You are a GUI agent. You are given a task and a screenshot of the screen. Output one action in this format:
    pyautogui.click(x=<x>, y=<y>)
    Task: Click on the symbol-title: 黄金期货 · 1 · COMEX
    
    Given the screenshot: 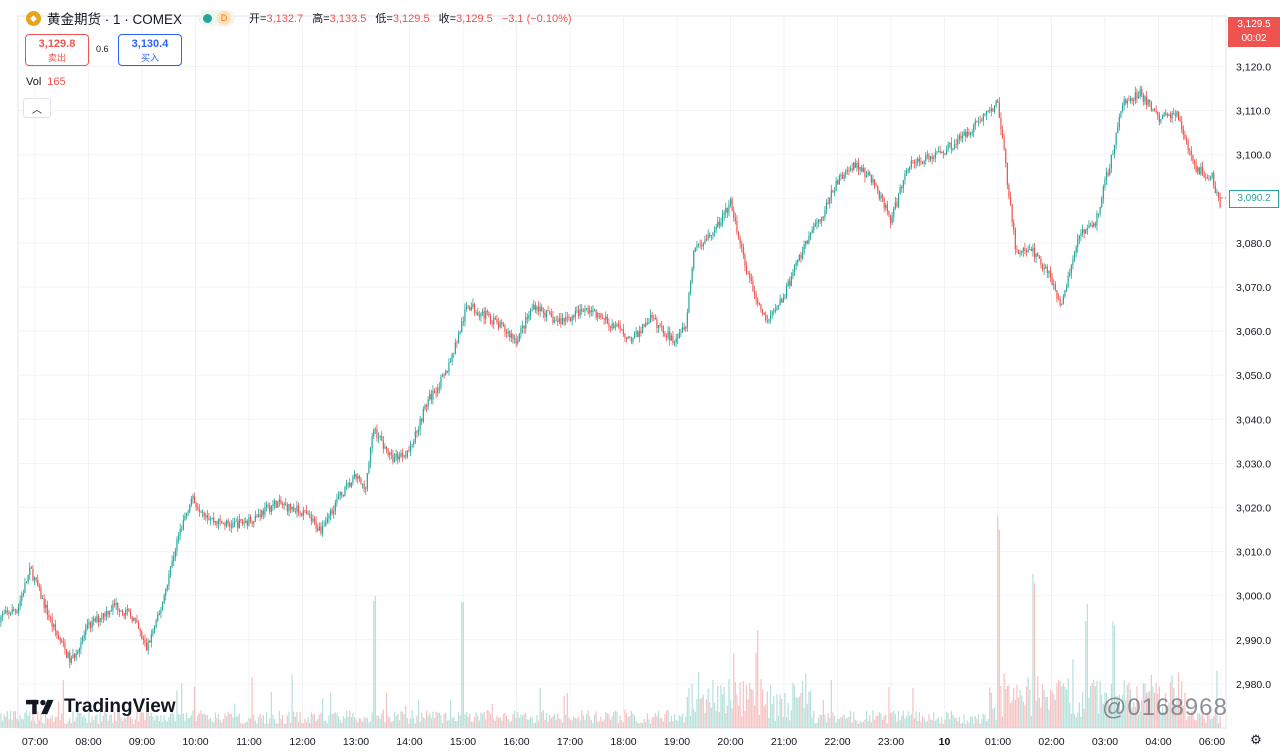 What is the action you would take?
    pyautogui.click(x=115, y=19)
    